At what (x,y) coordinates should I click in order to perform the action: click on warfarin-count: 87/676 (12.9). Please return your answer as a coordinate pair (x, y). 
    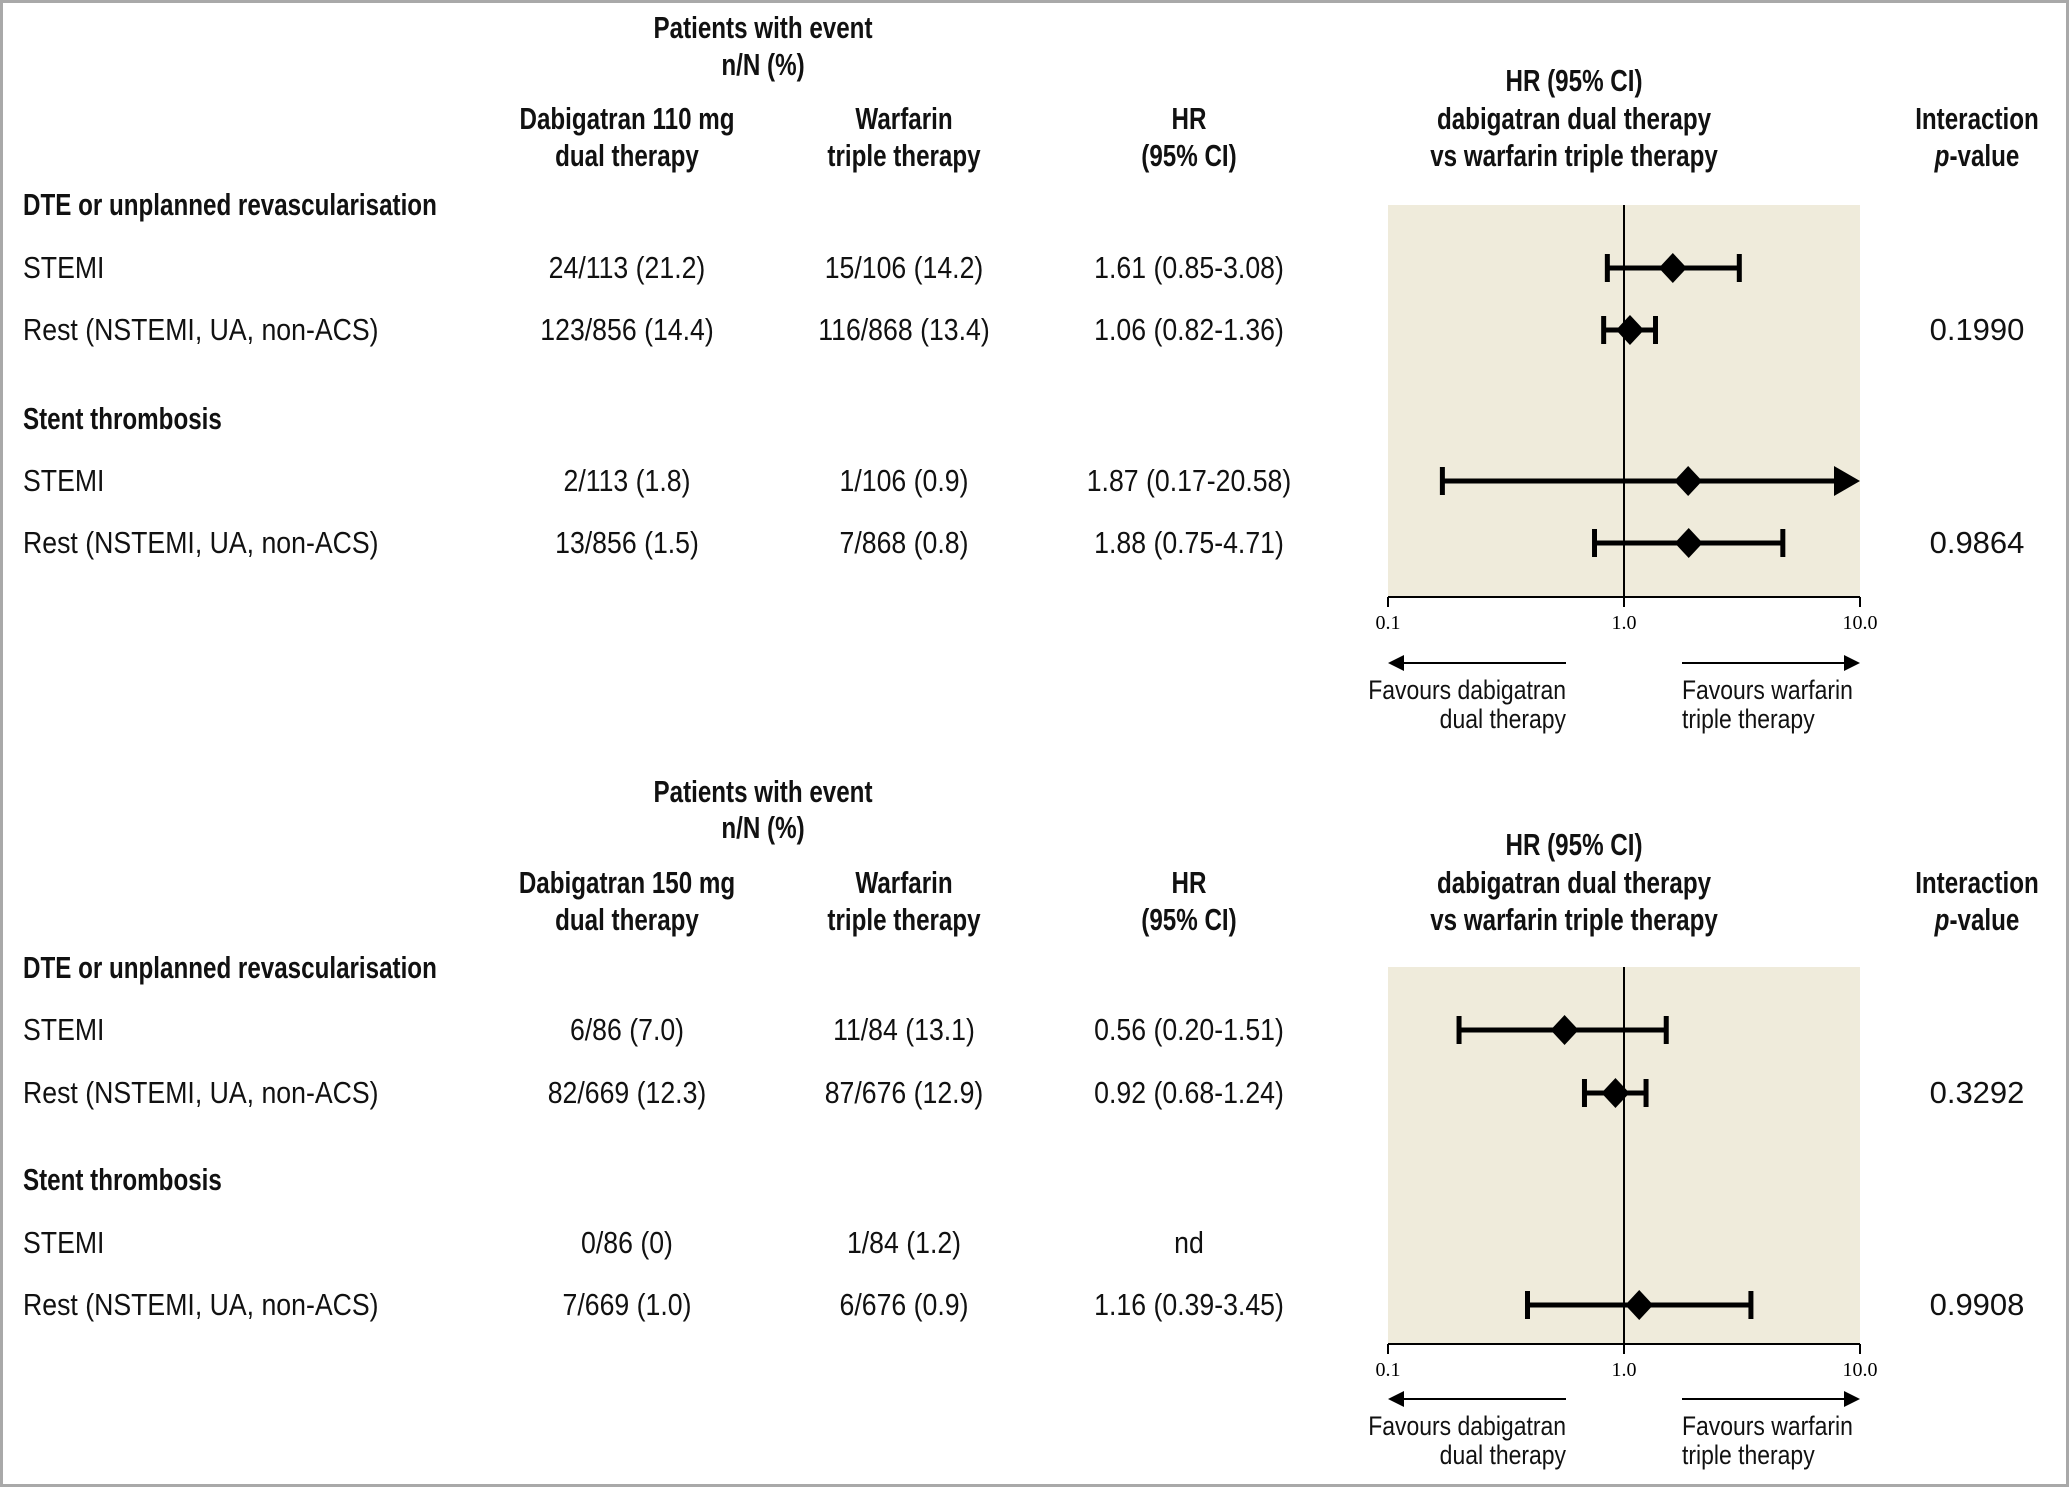
    Looking at the image, I should click on (904, 1092).